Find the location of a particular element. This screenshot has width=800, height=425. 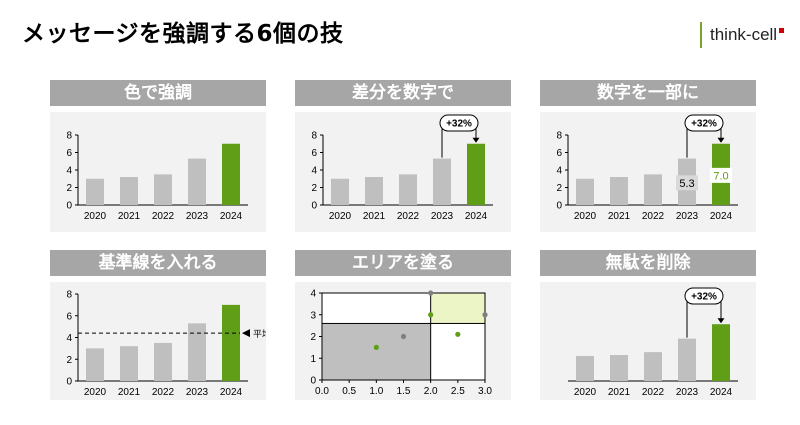

scatter-chart: 0 1 2 3 4 0.0 0.5 1.0 1.5 2.0 2.5 3.0 is located at coordinates (401, 343).